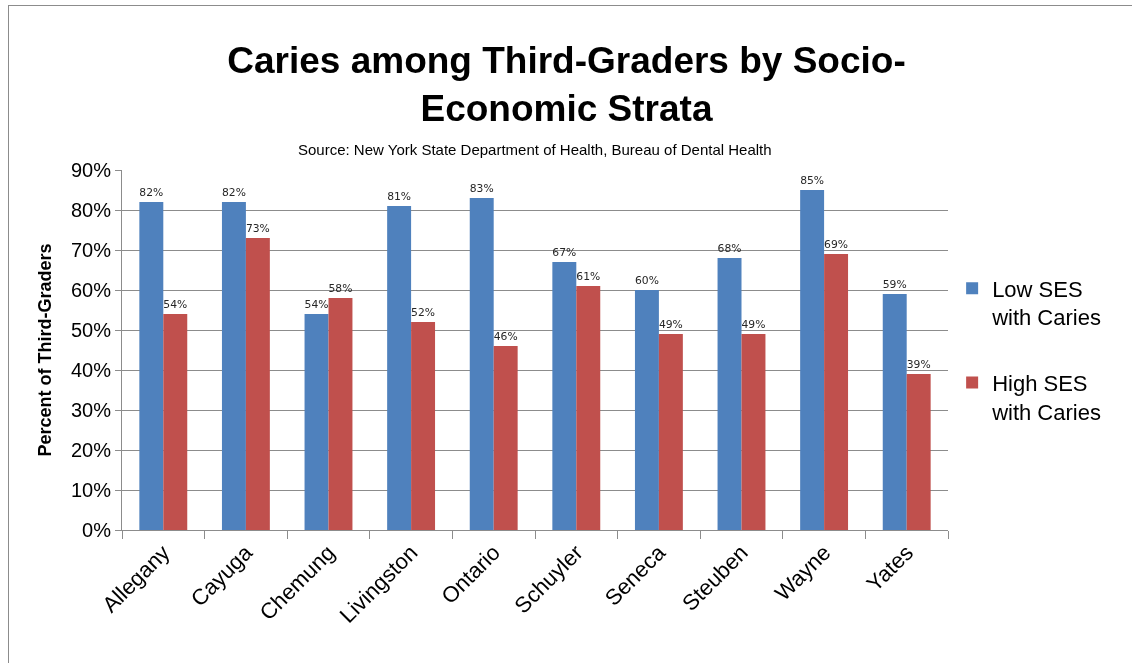 Image resolution: width=1133 pixels, height=664 pixels. What do you see at coordinates (91, 330) in the screenshot?
I see `y-tick-label: 50%` at bounding box center [91, 330].